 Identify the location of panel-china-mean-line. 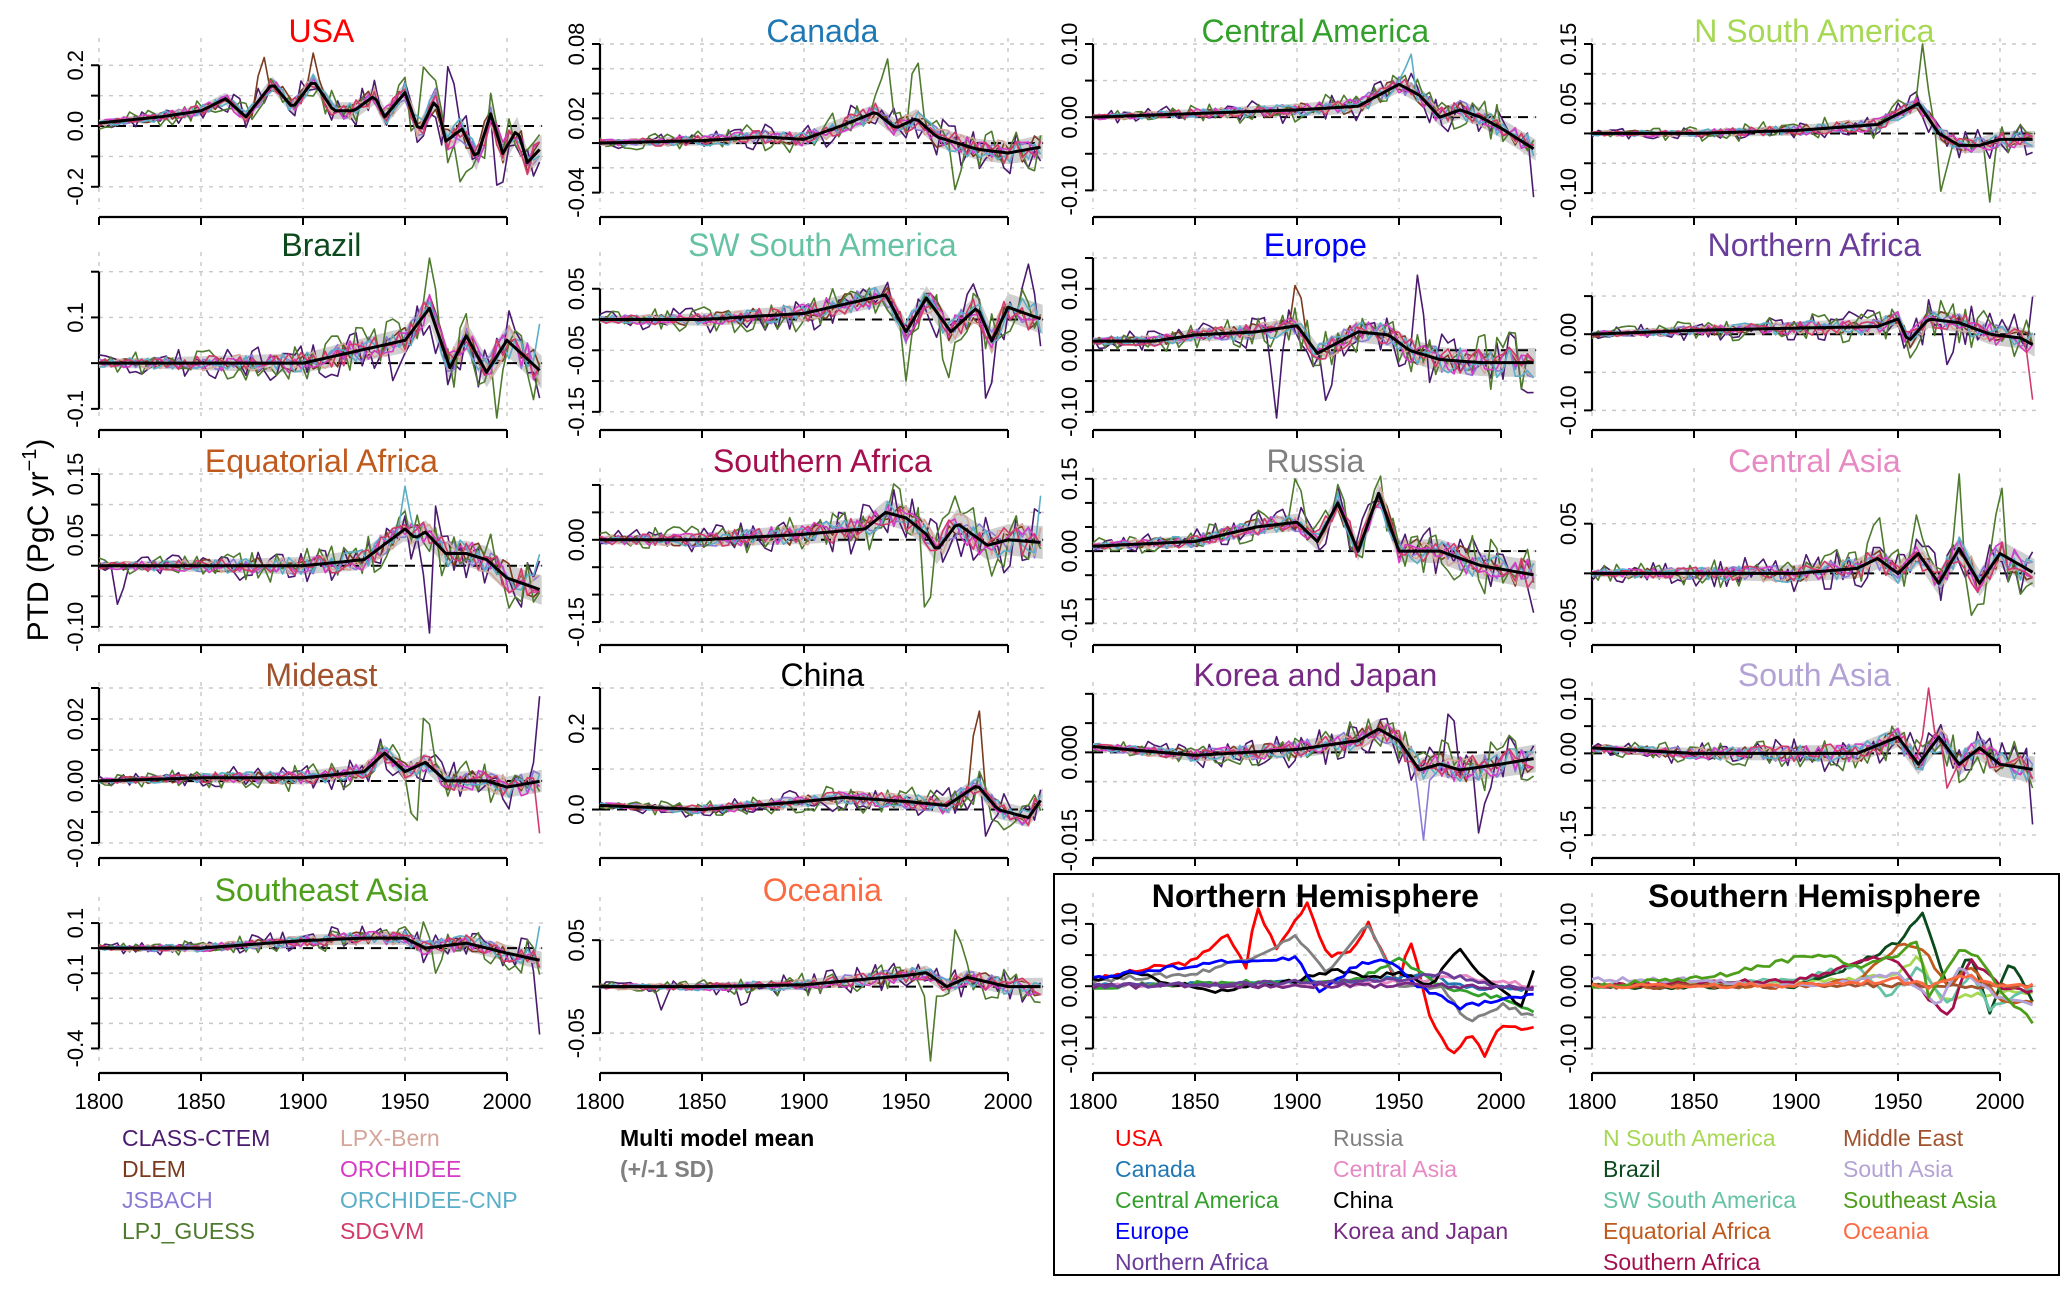
(820, 802).